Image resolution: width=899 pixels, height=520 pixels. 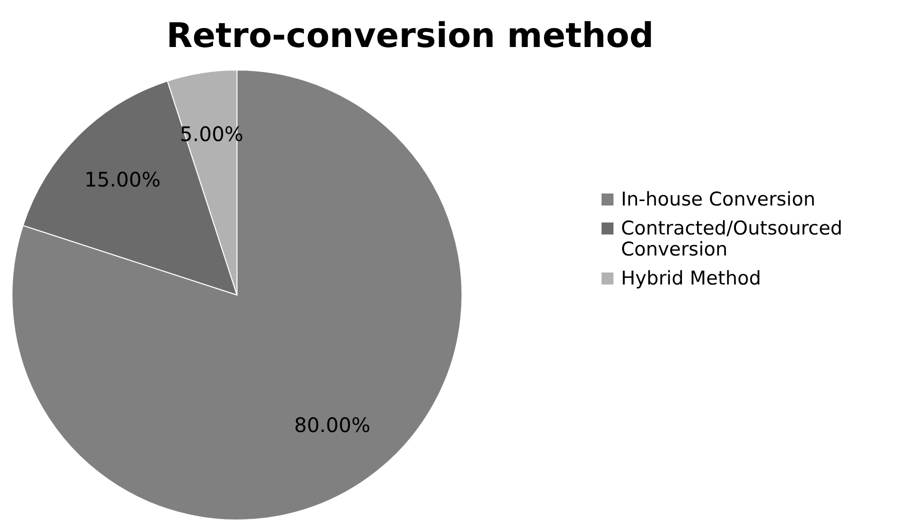 I want to click on legend-label: Contracted/Outsourced Conversion, so click(x=731, y=239).